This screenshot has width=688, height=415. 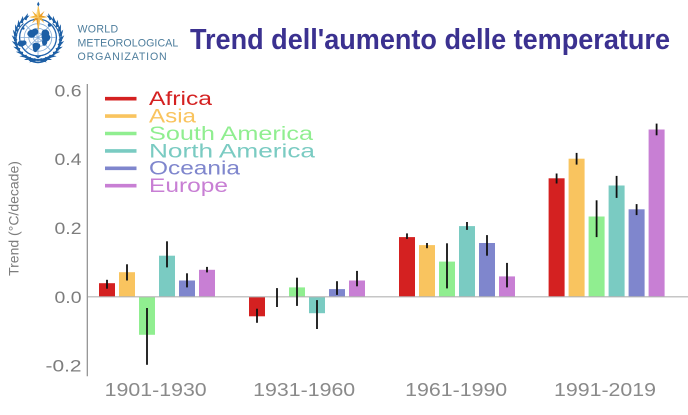 I want to click on svg-text: 0.0, so click(x=68, y=298).